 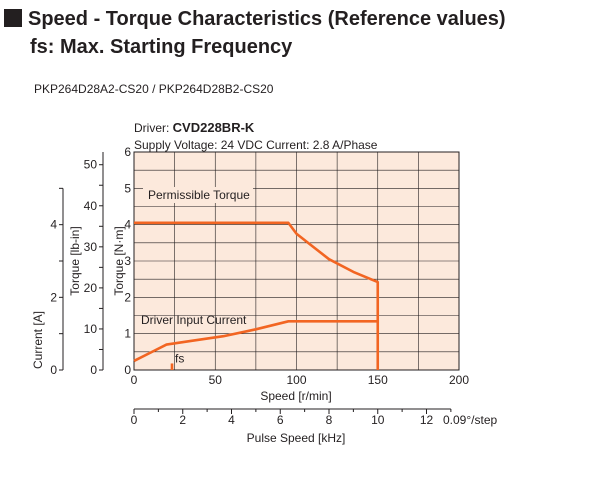 I want to click on square-bullet-icon, so click(x=13, y=18).